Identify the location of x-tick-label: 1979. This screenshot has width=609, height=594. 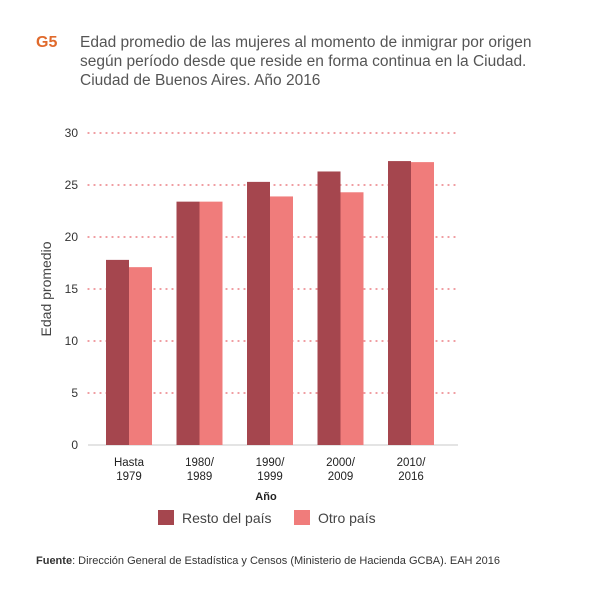
(129, 477).